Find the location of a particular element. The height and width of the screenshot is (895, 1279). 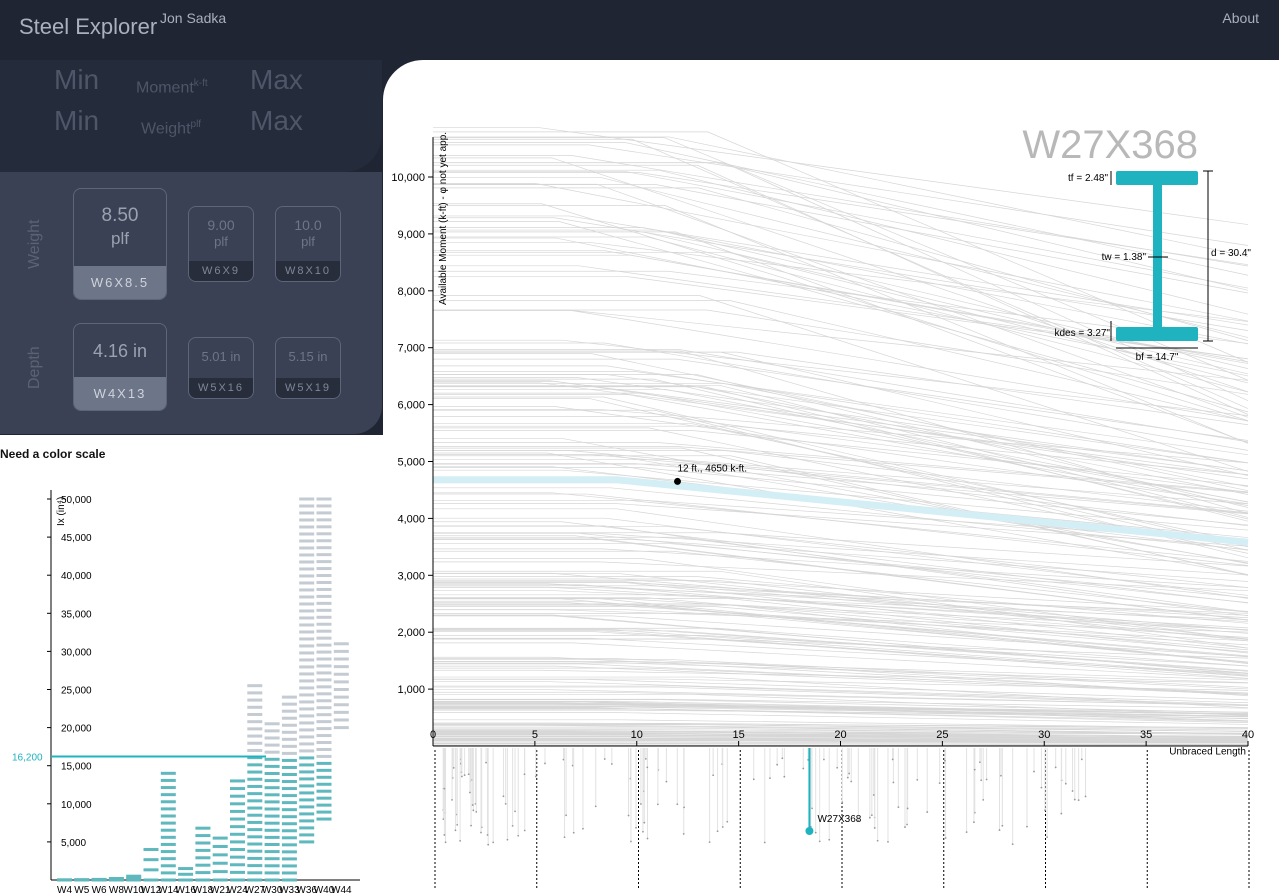

about-link: About is located at coordinates (1240, 18).